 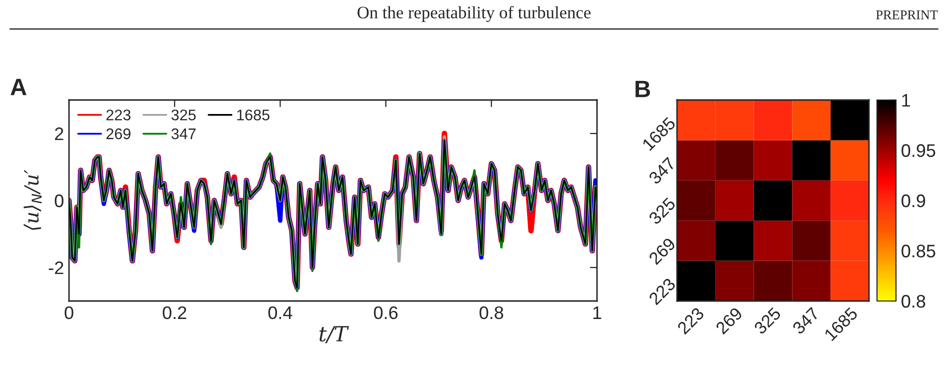 What do you see at coordinates (56, 267) in the screenshot?
I see `y-tick-label: -2` at bounding box center [56, 267].